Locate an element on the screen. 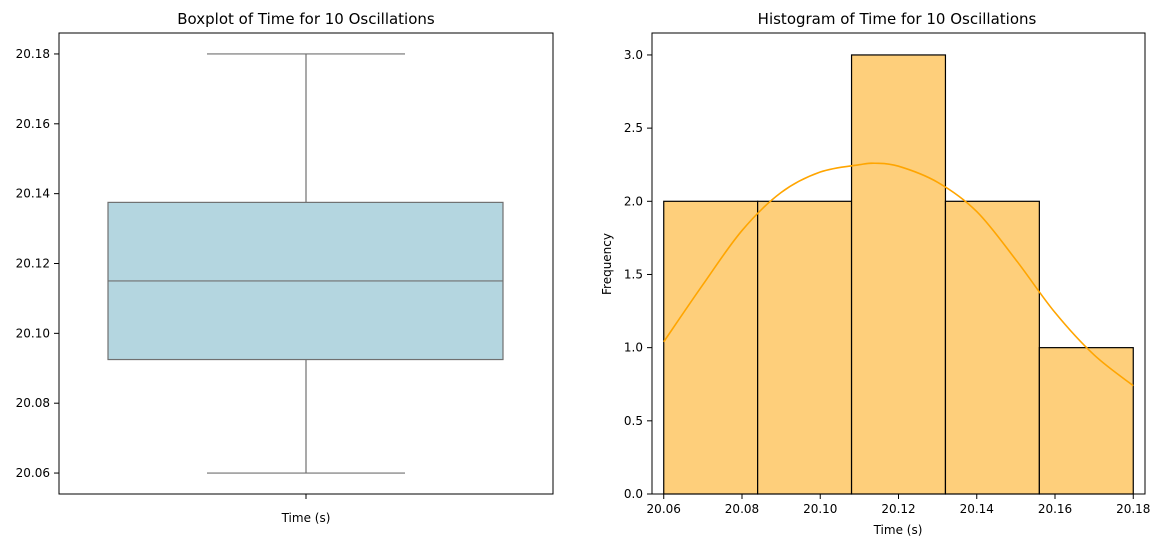  boxplot-x-label: Time (s) is located at coordinates (306, 518).